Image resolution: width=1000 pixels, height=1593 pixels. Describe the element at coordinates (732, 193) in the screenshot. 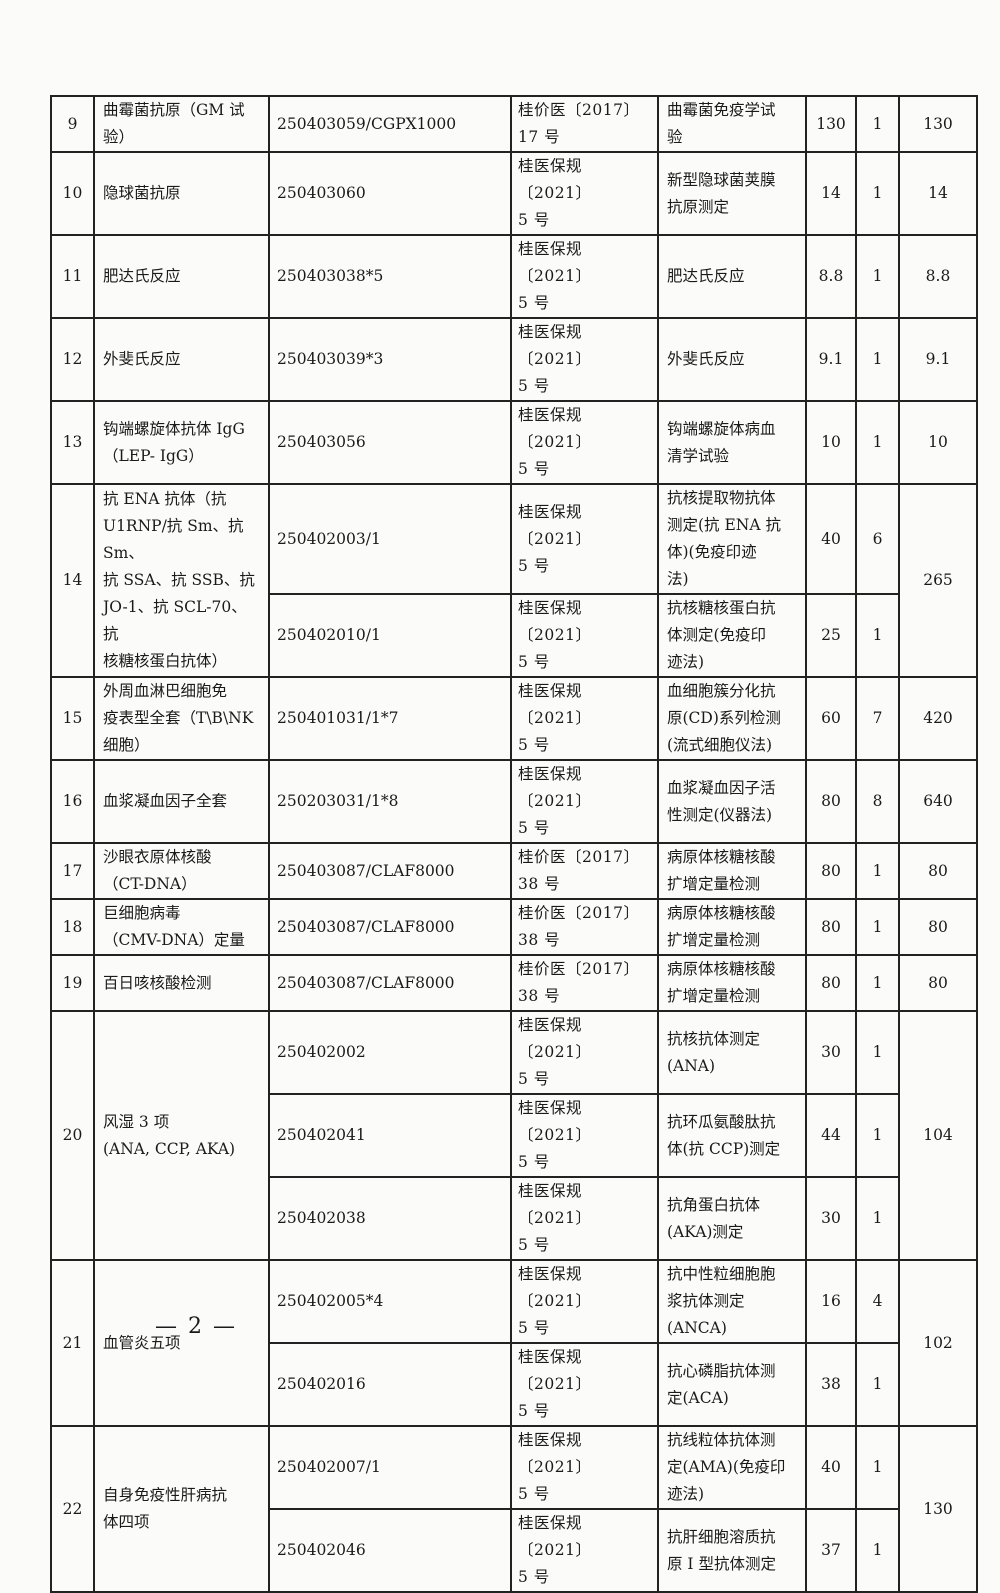

I see `billing-item-description: 新型隐球菌荚膜 抗原测定` at that location.